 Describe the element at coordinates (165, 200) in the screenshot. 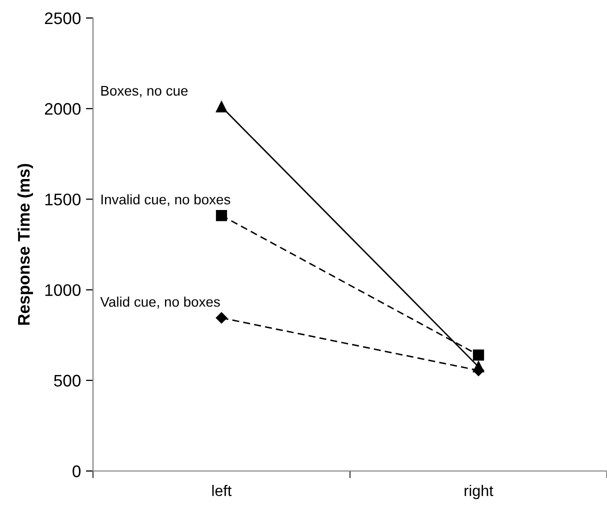

I see `series-label: Invalid cue, no boxes` at that location.